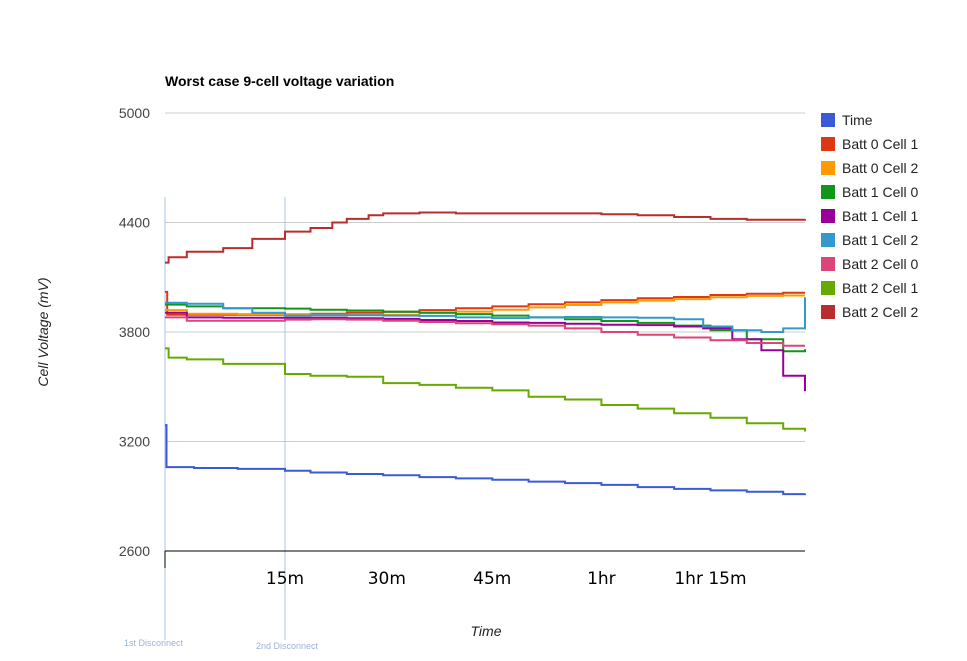  What do you see at coordinates (880, 192) in the screenshot?
I see `legend-label: Batt 1 Cell 0` at bounding box center [880, 192].